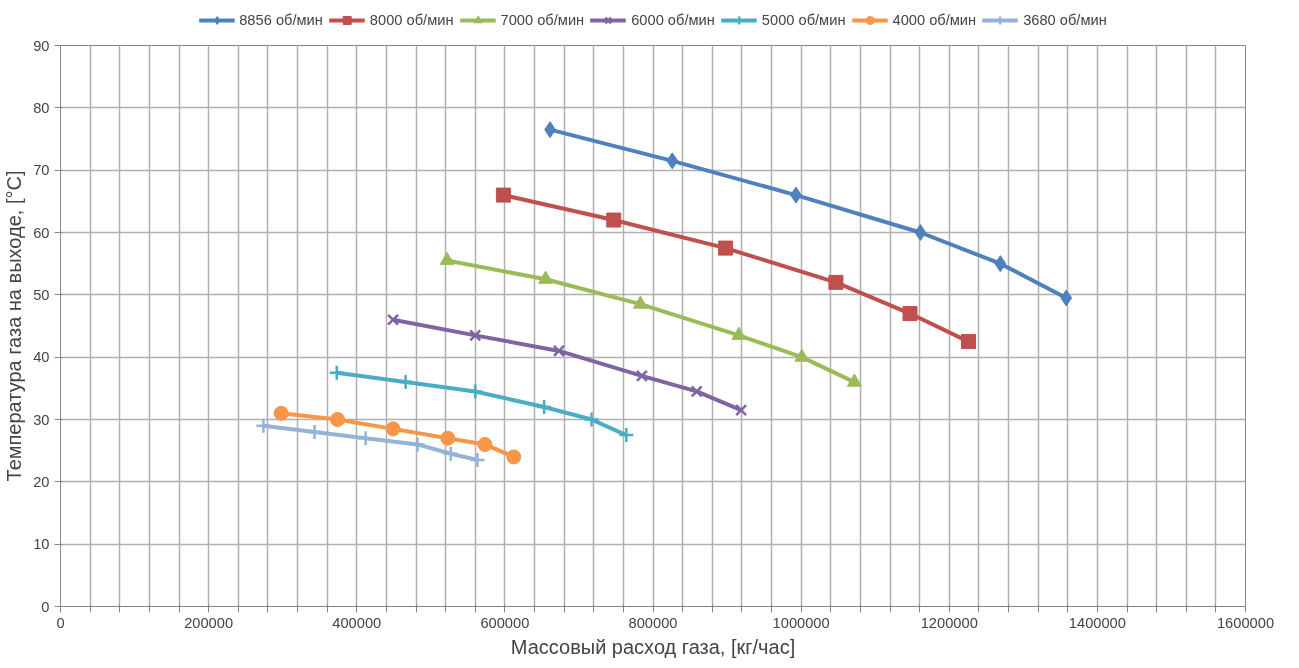 This screenshot has height=668, width=1299. I want to click on legend-label: 8856 об/мин, so click(281, 20).